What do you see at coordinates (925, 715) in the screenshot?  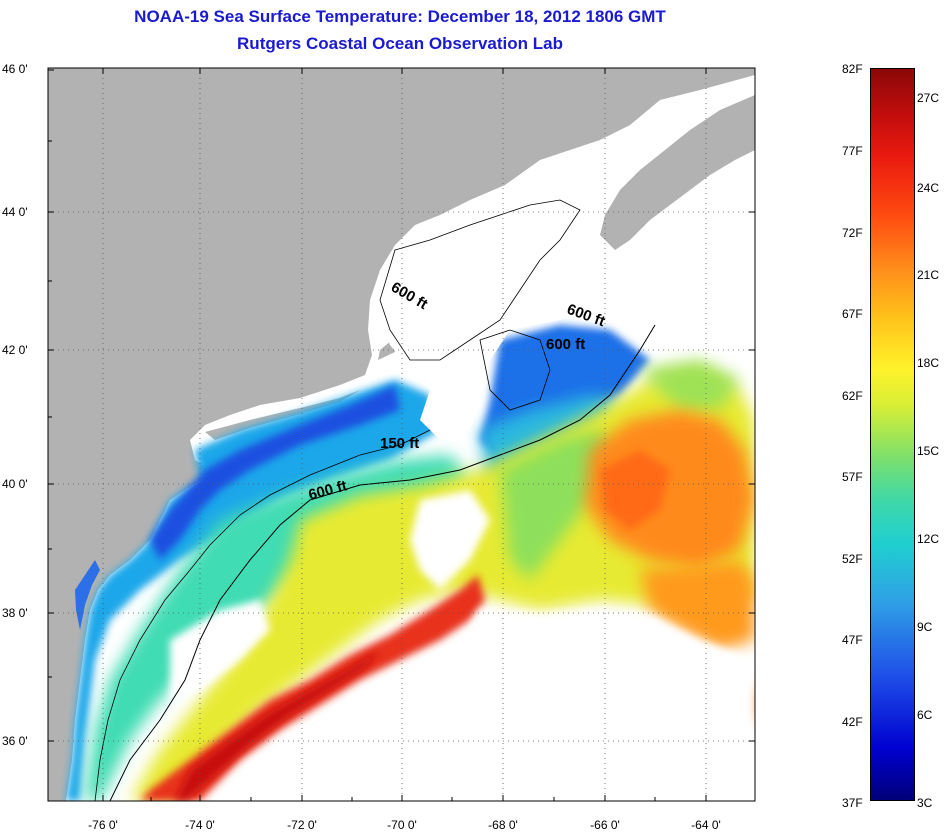 I see `colorbar-label-6c: 6C` at bounding box center [925, 715].